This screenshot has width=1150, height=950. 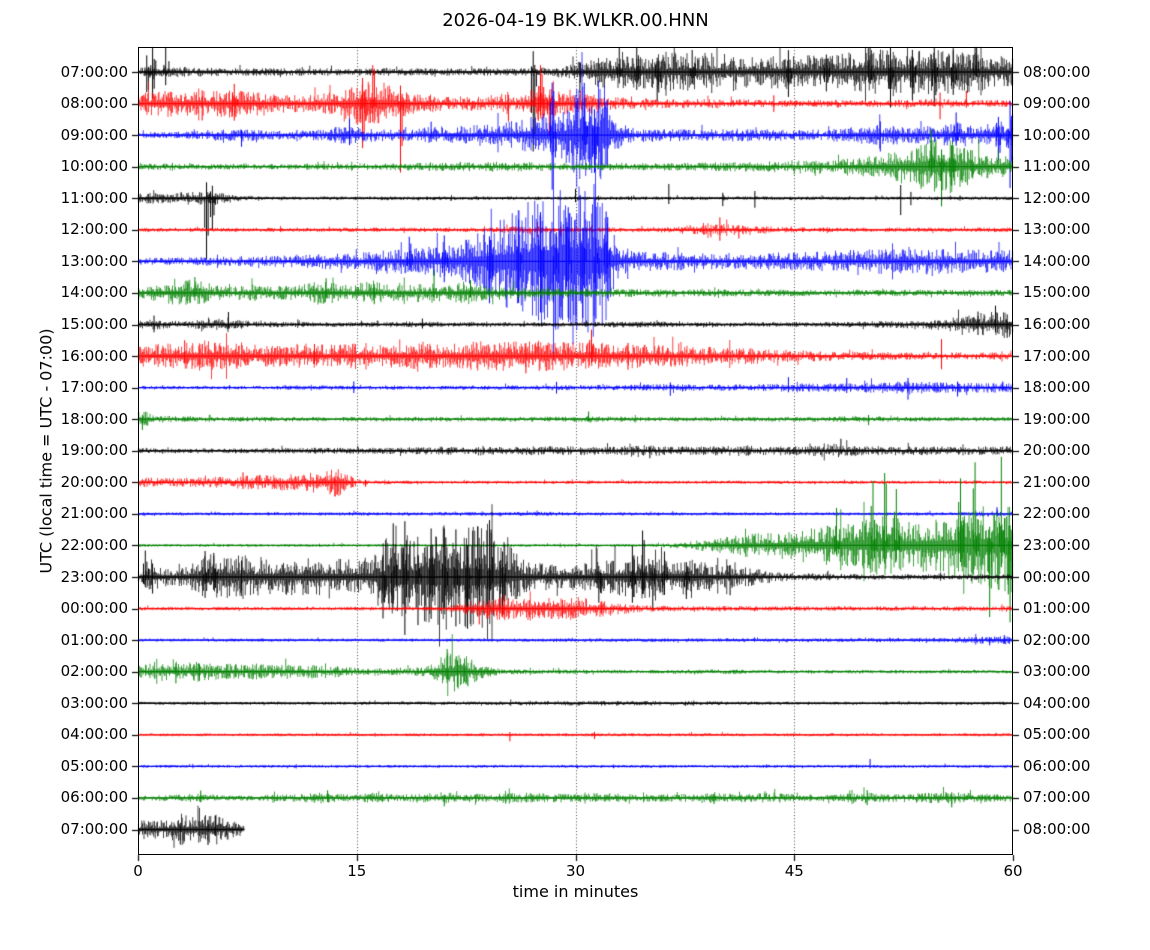 I want to click on utc-tick-label: 06:00:00, so click(x=94, y=797).